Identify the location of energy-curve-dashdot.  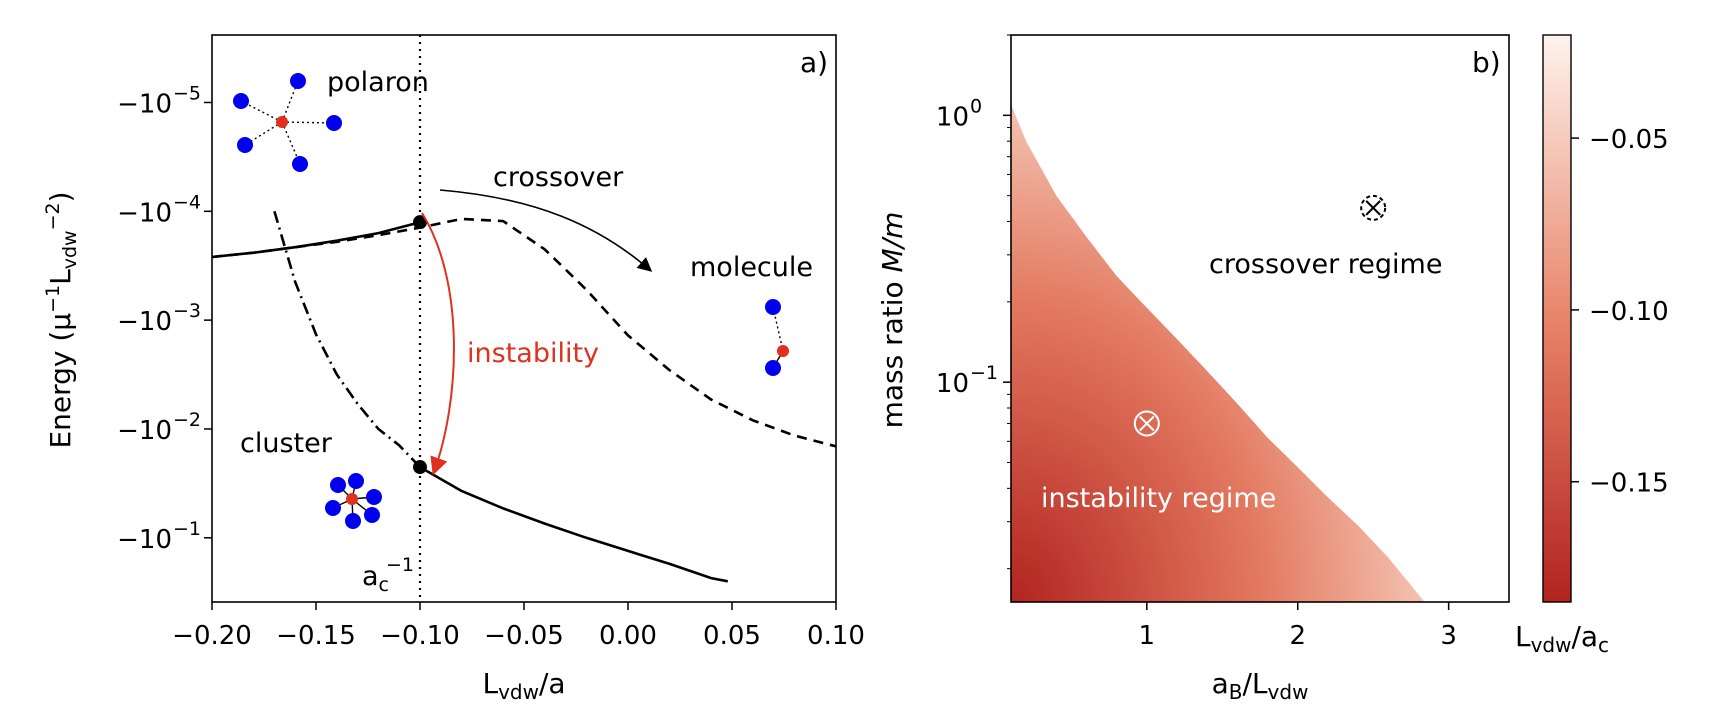
(347, 339).